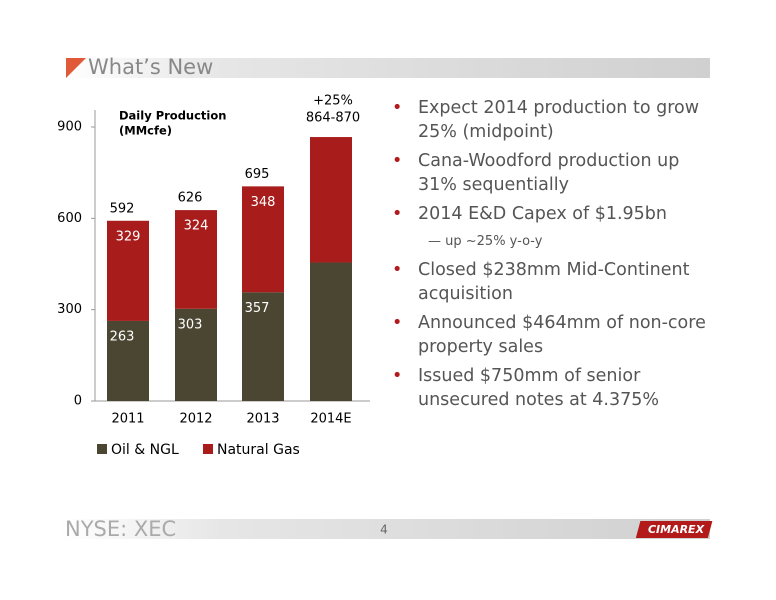  Describe the element at coordinates (69, 309) in the screenshot. I see `y-tick-label: 300` at that location.